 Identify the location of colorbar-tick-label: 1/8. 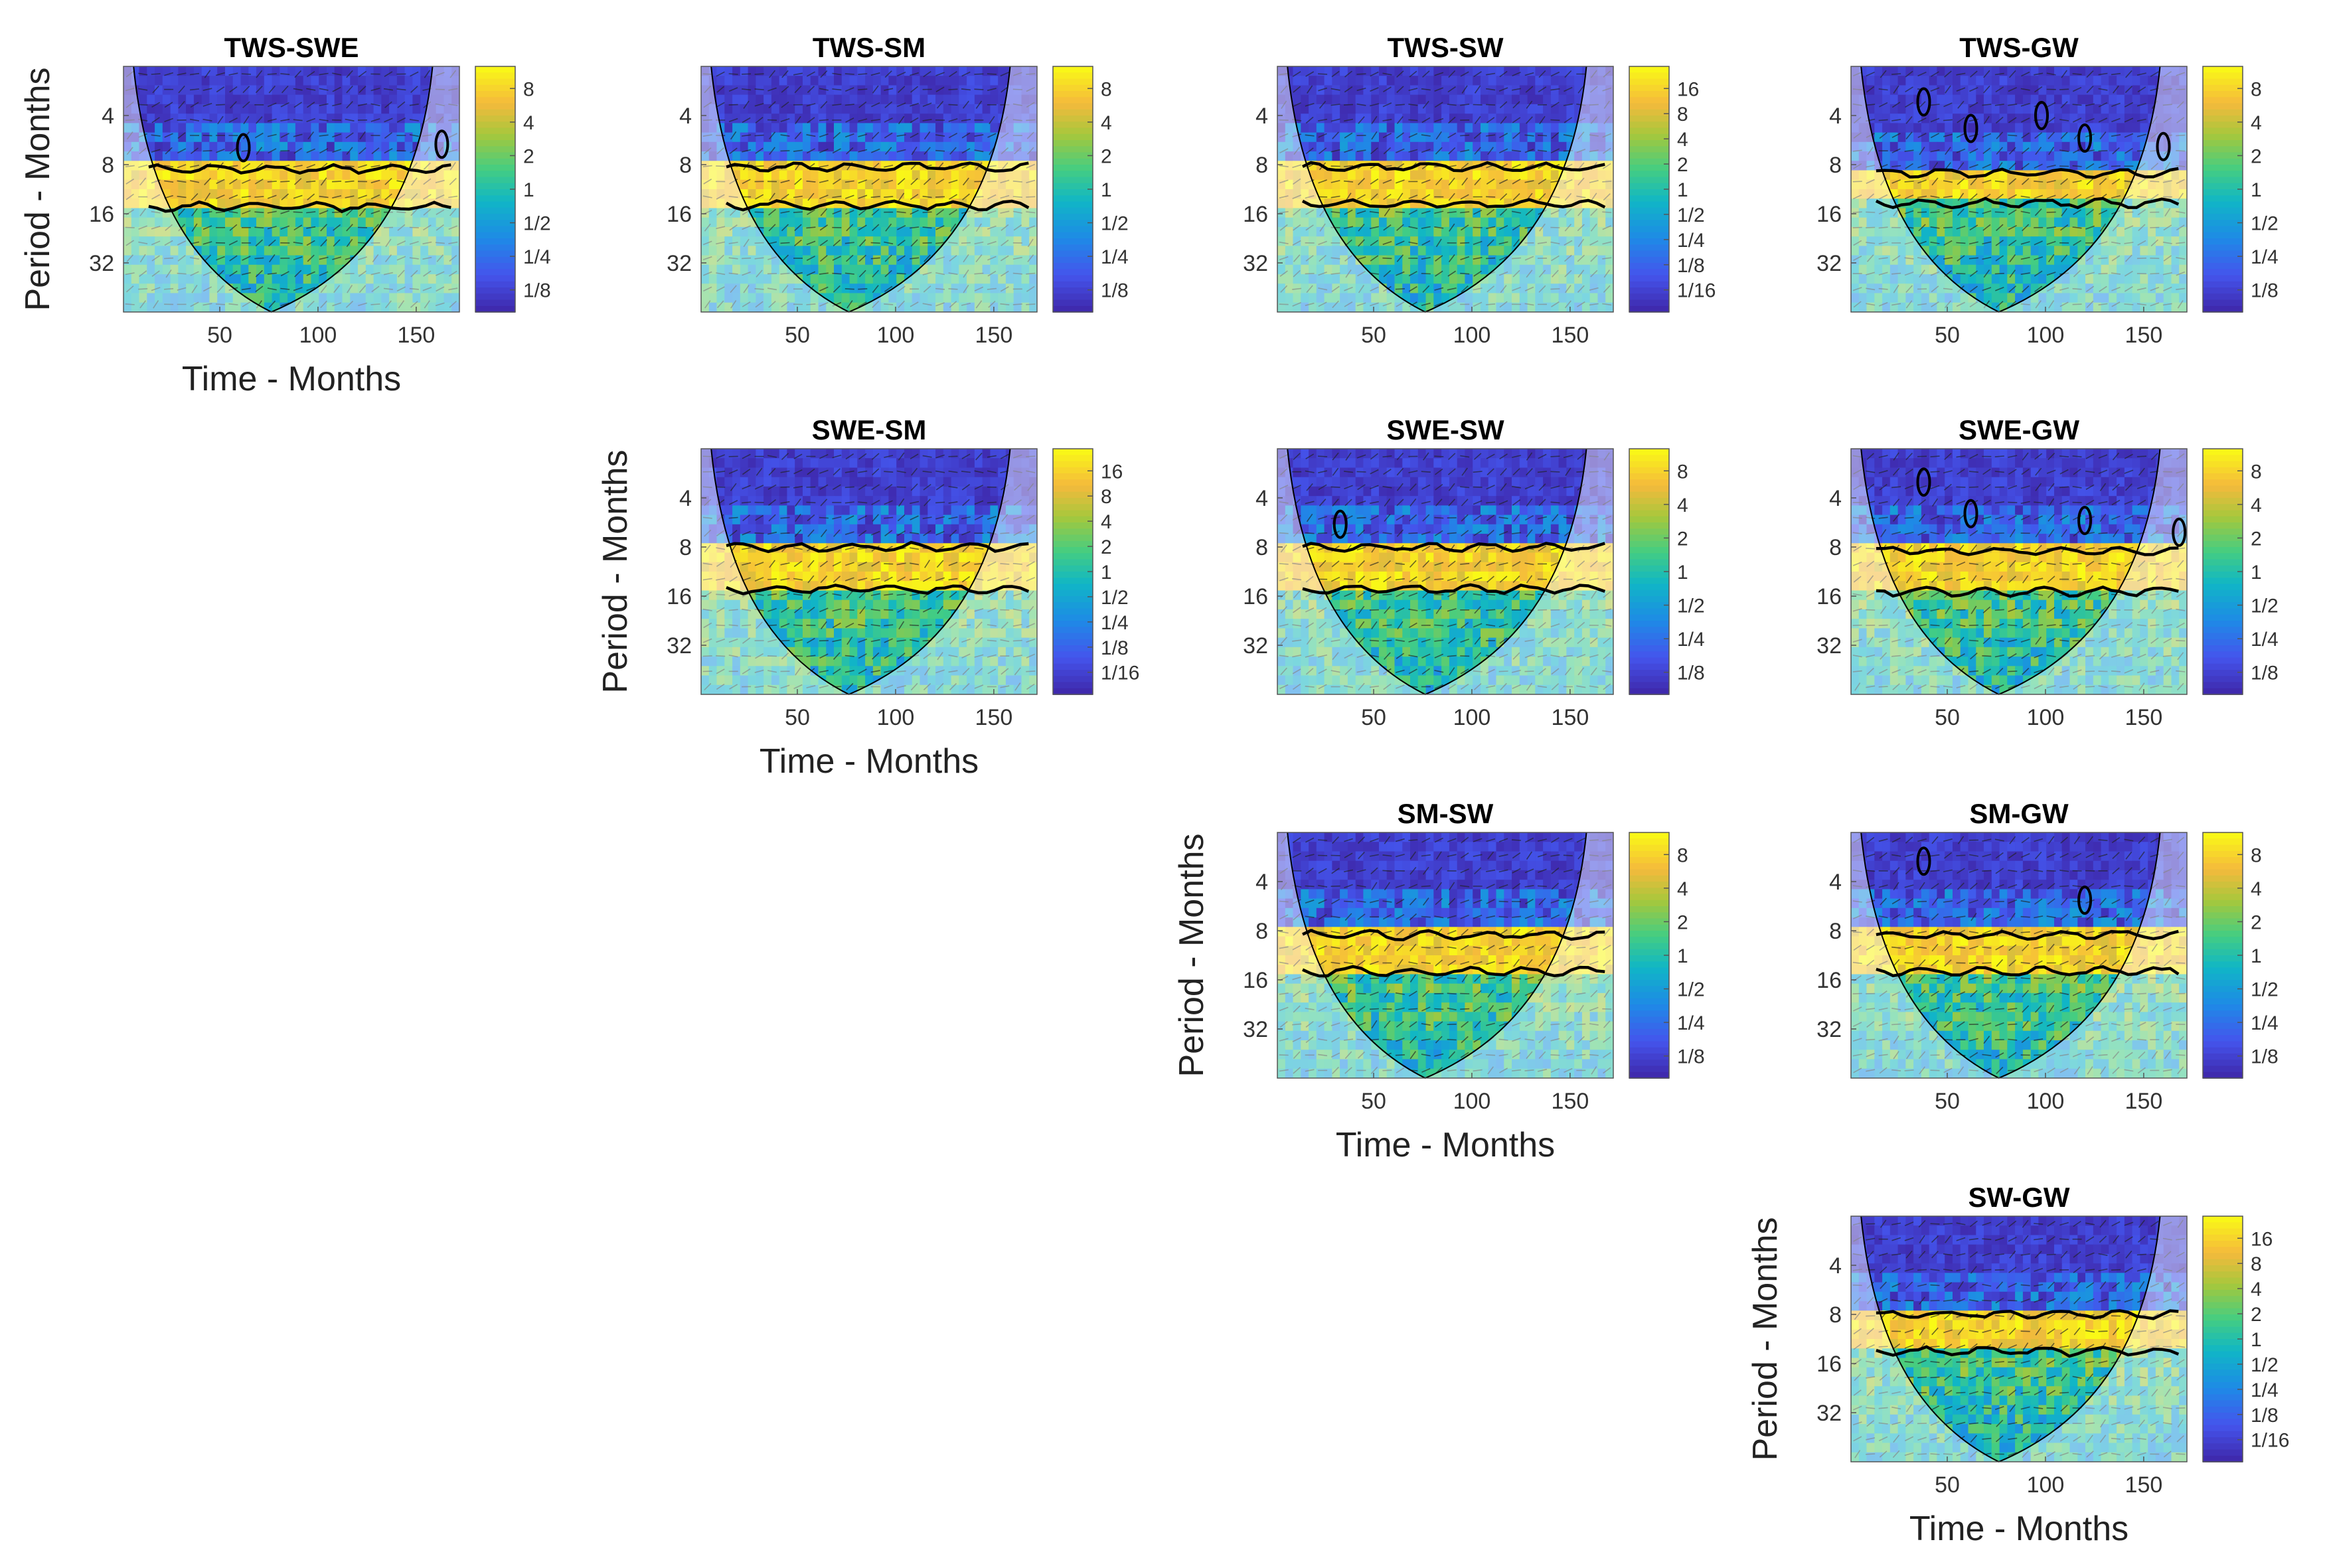
(1691, 266).